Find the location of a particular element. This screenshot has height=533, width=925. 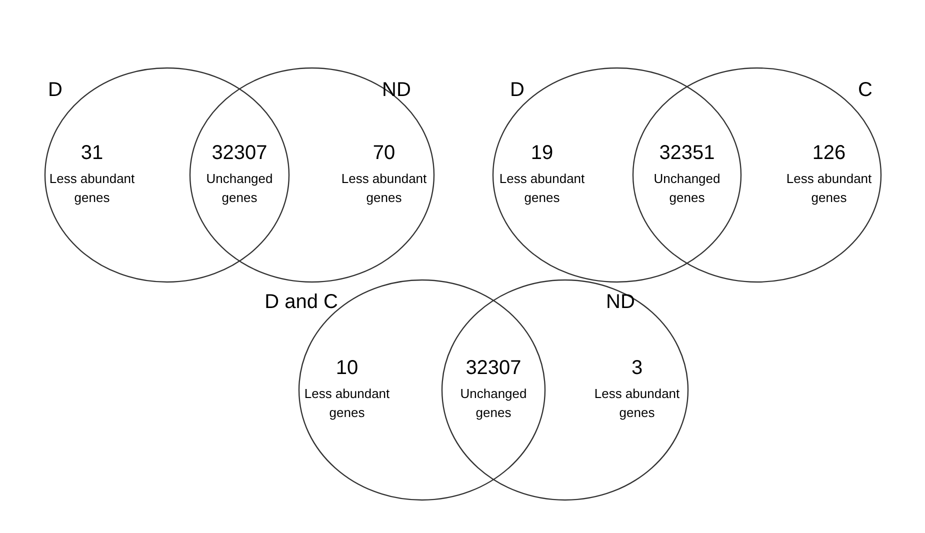

data-label: 3 is located at coordinates (637, 368).